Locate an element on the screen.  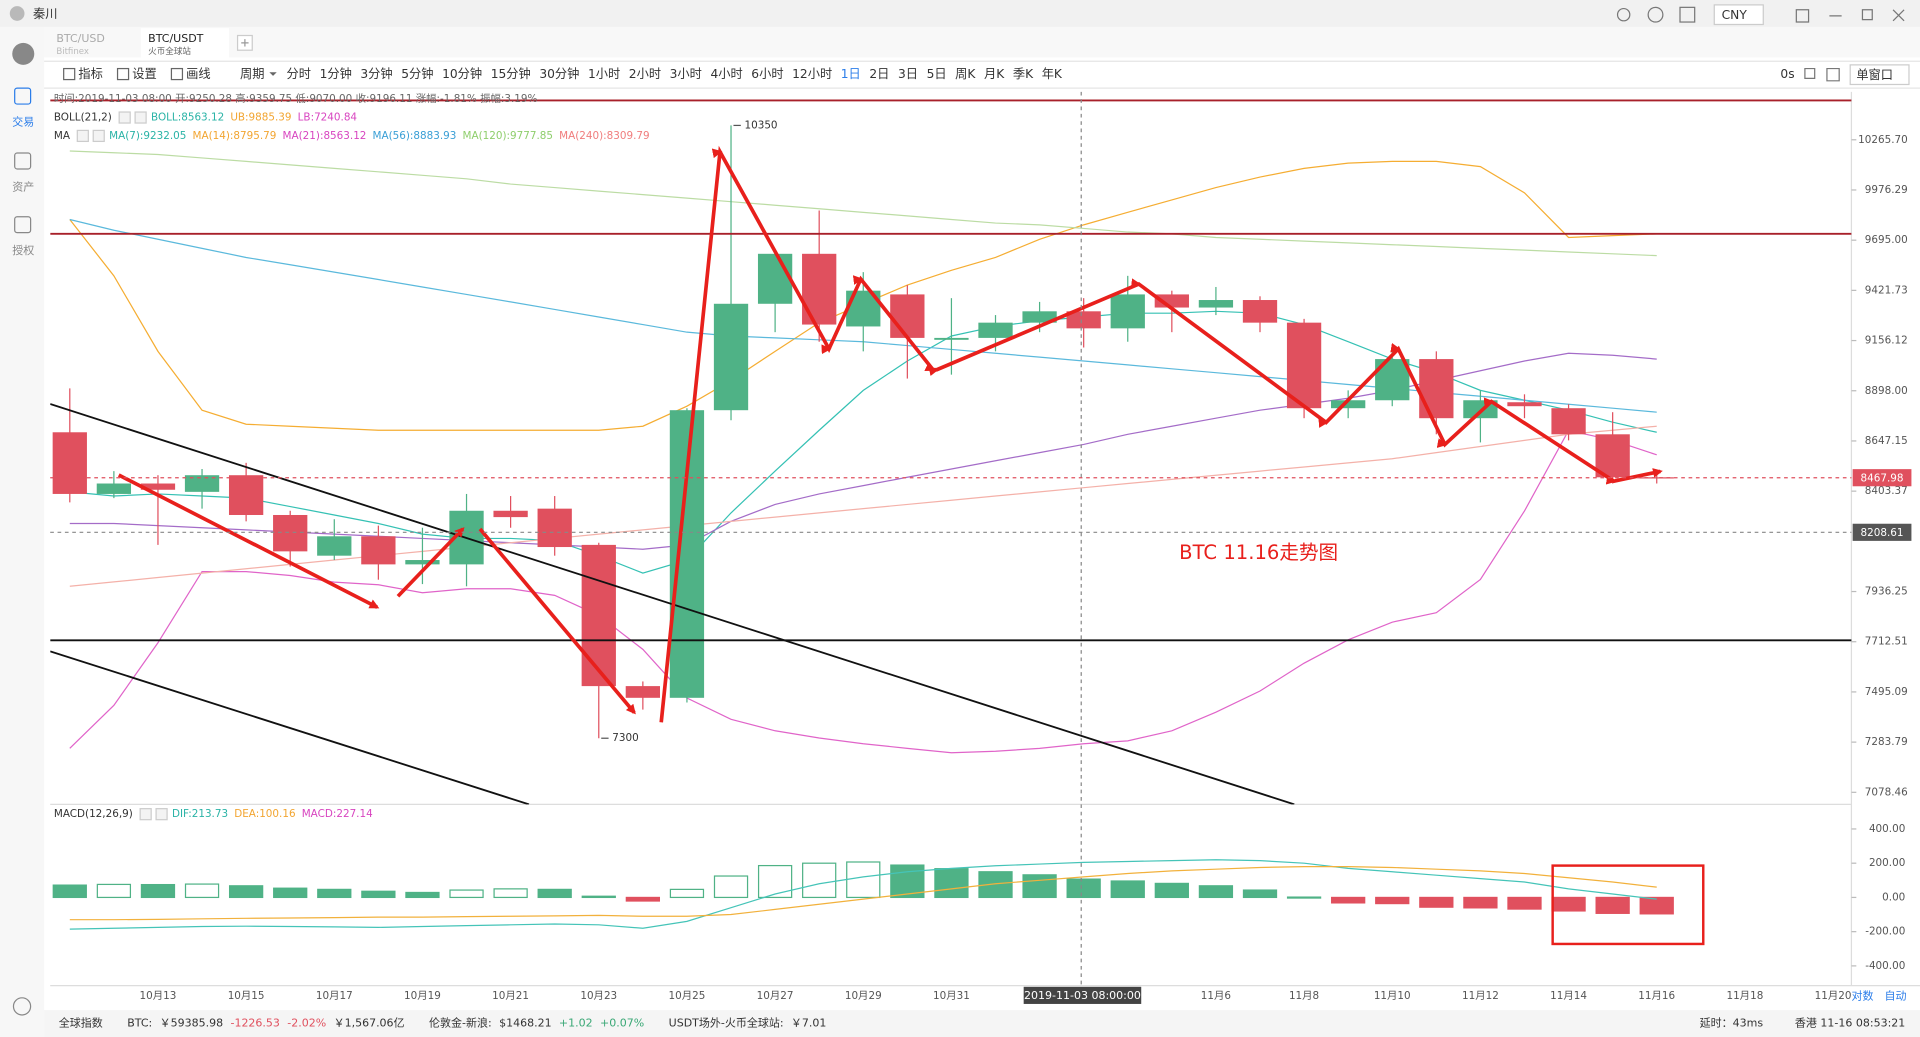
x-tick-label: 11月20 is located at coordinates (1833, 996).